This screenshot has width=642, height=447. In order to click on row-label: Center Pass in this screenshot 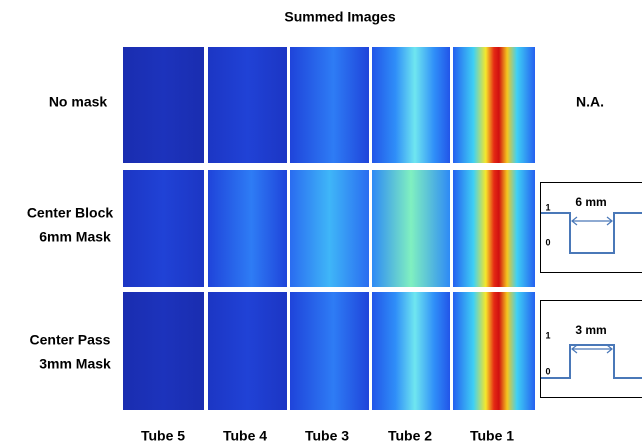, I will do `click(70, 340)`.